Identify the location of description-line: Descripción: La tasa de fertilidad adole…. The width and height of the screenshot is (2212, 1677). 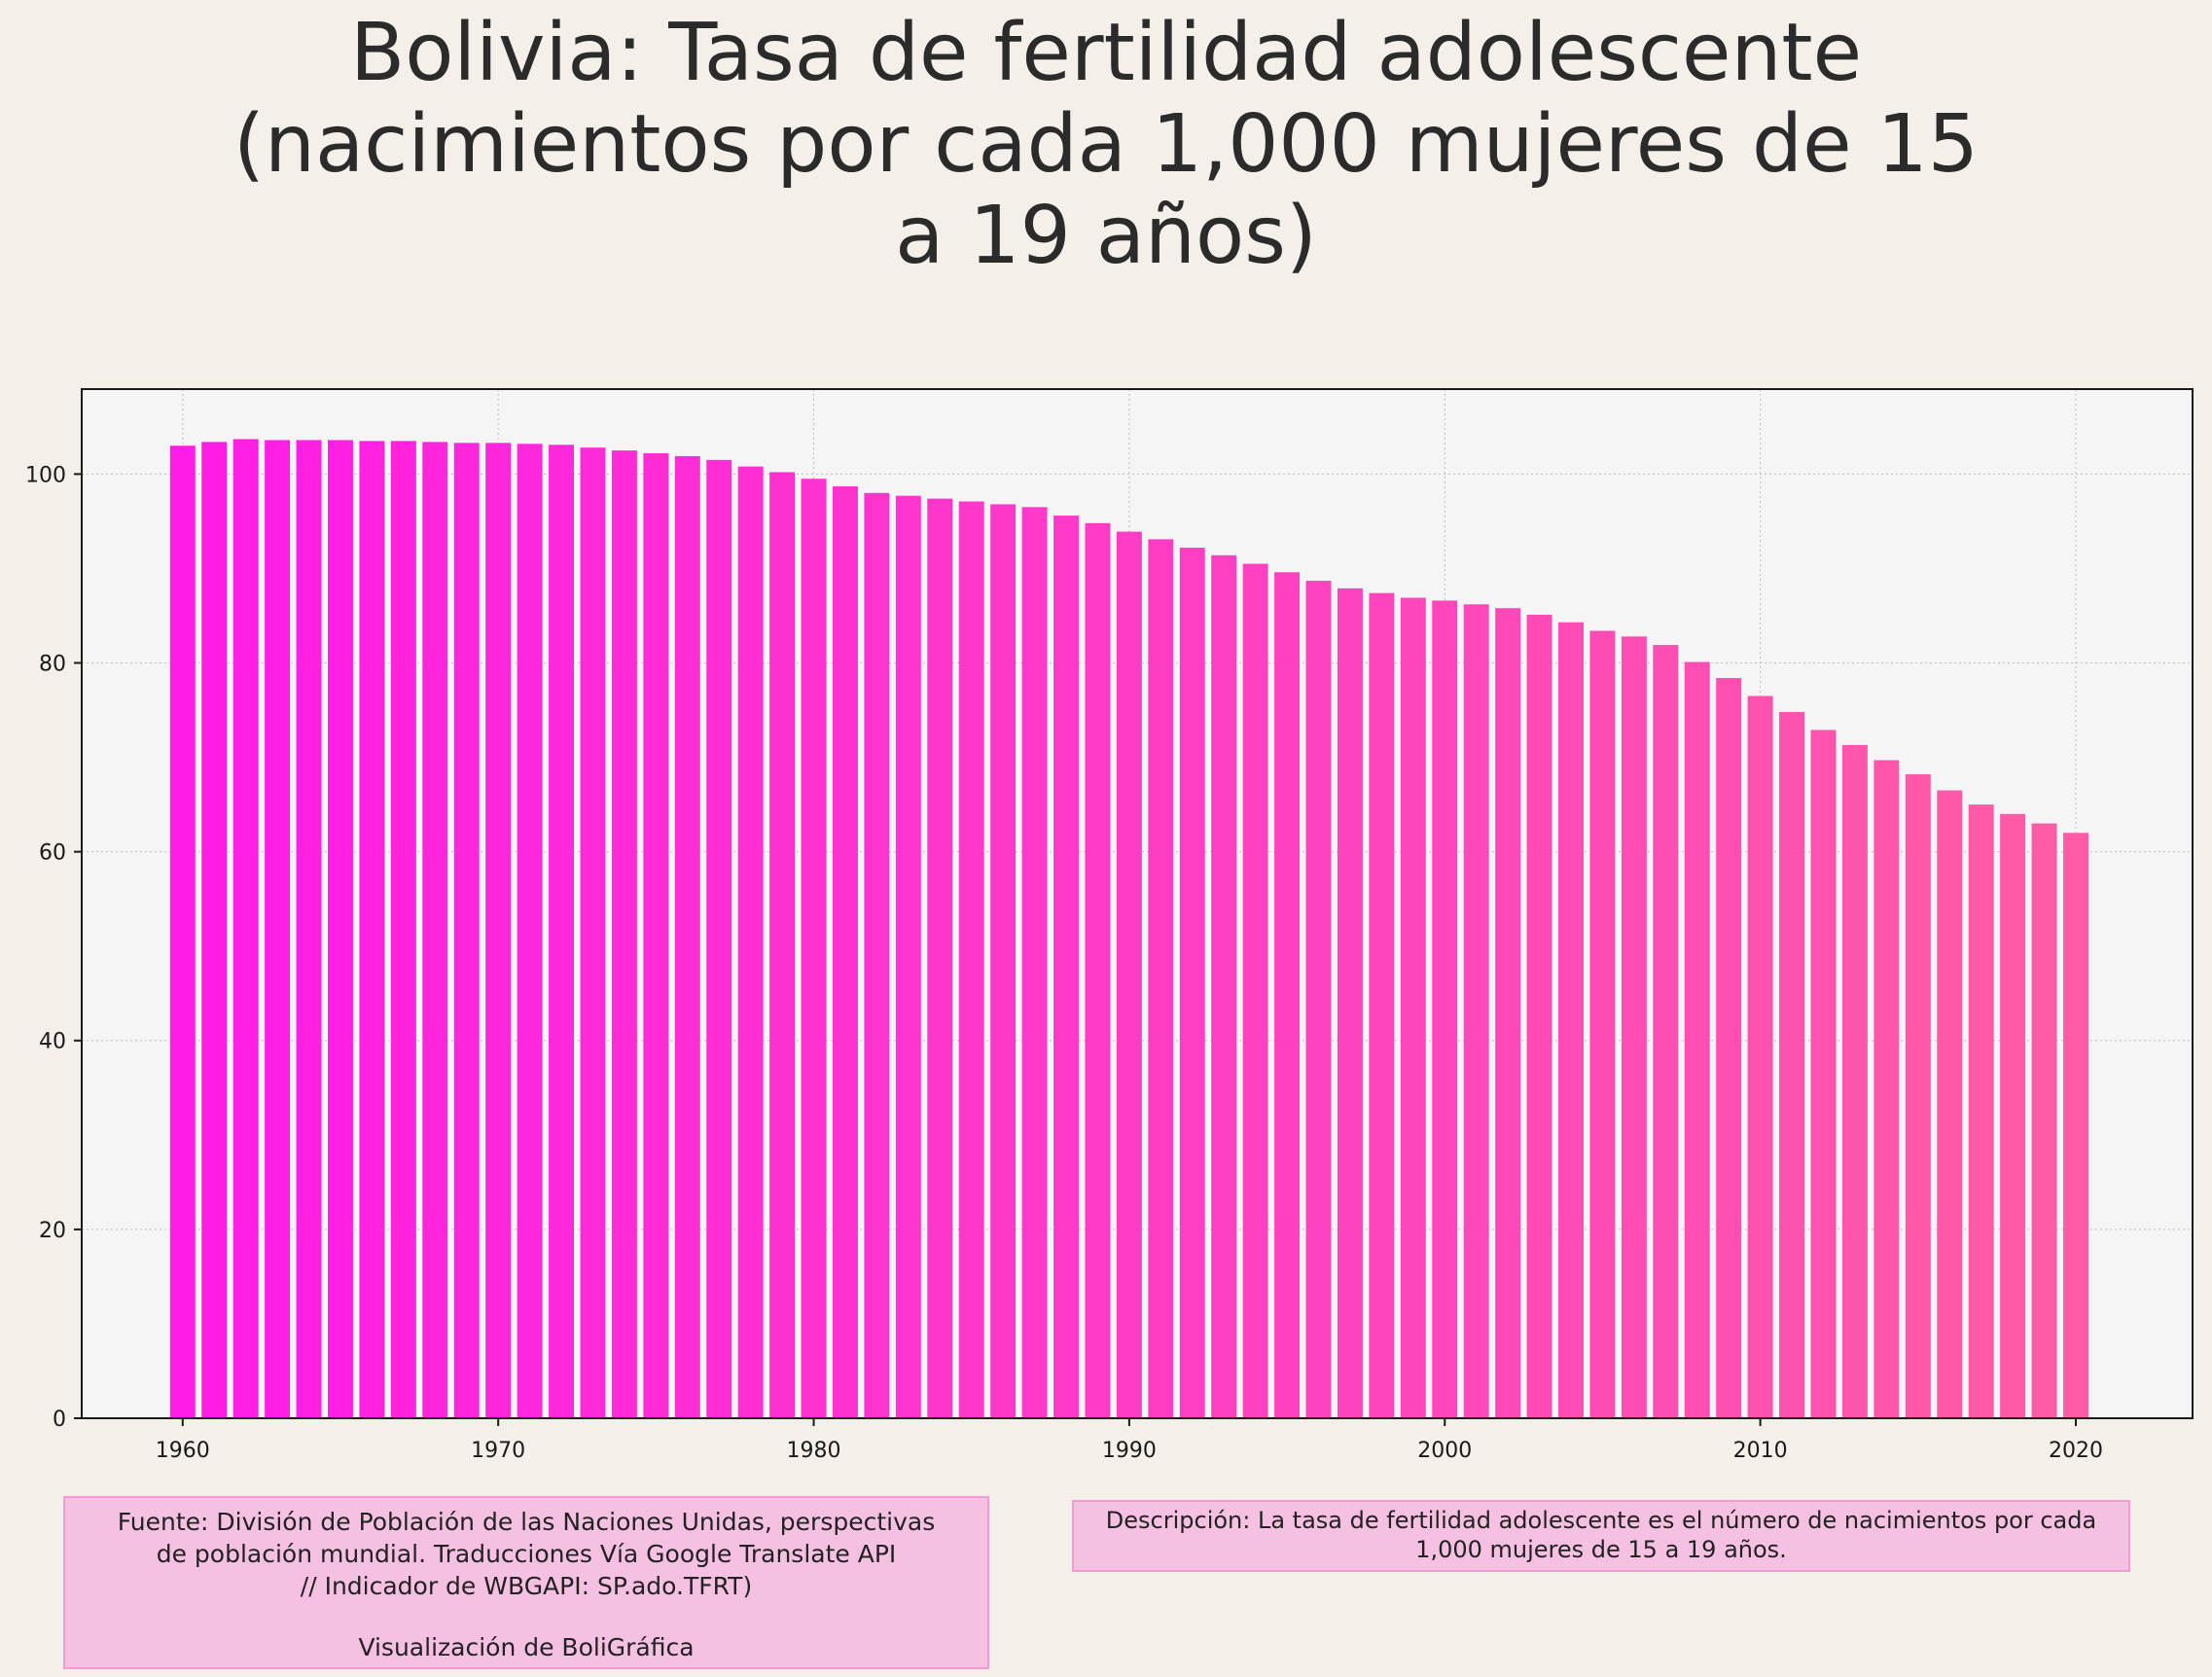
(1601, 1520).